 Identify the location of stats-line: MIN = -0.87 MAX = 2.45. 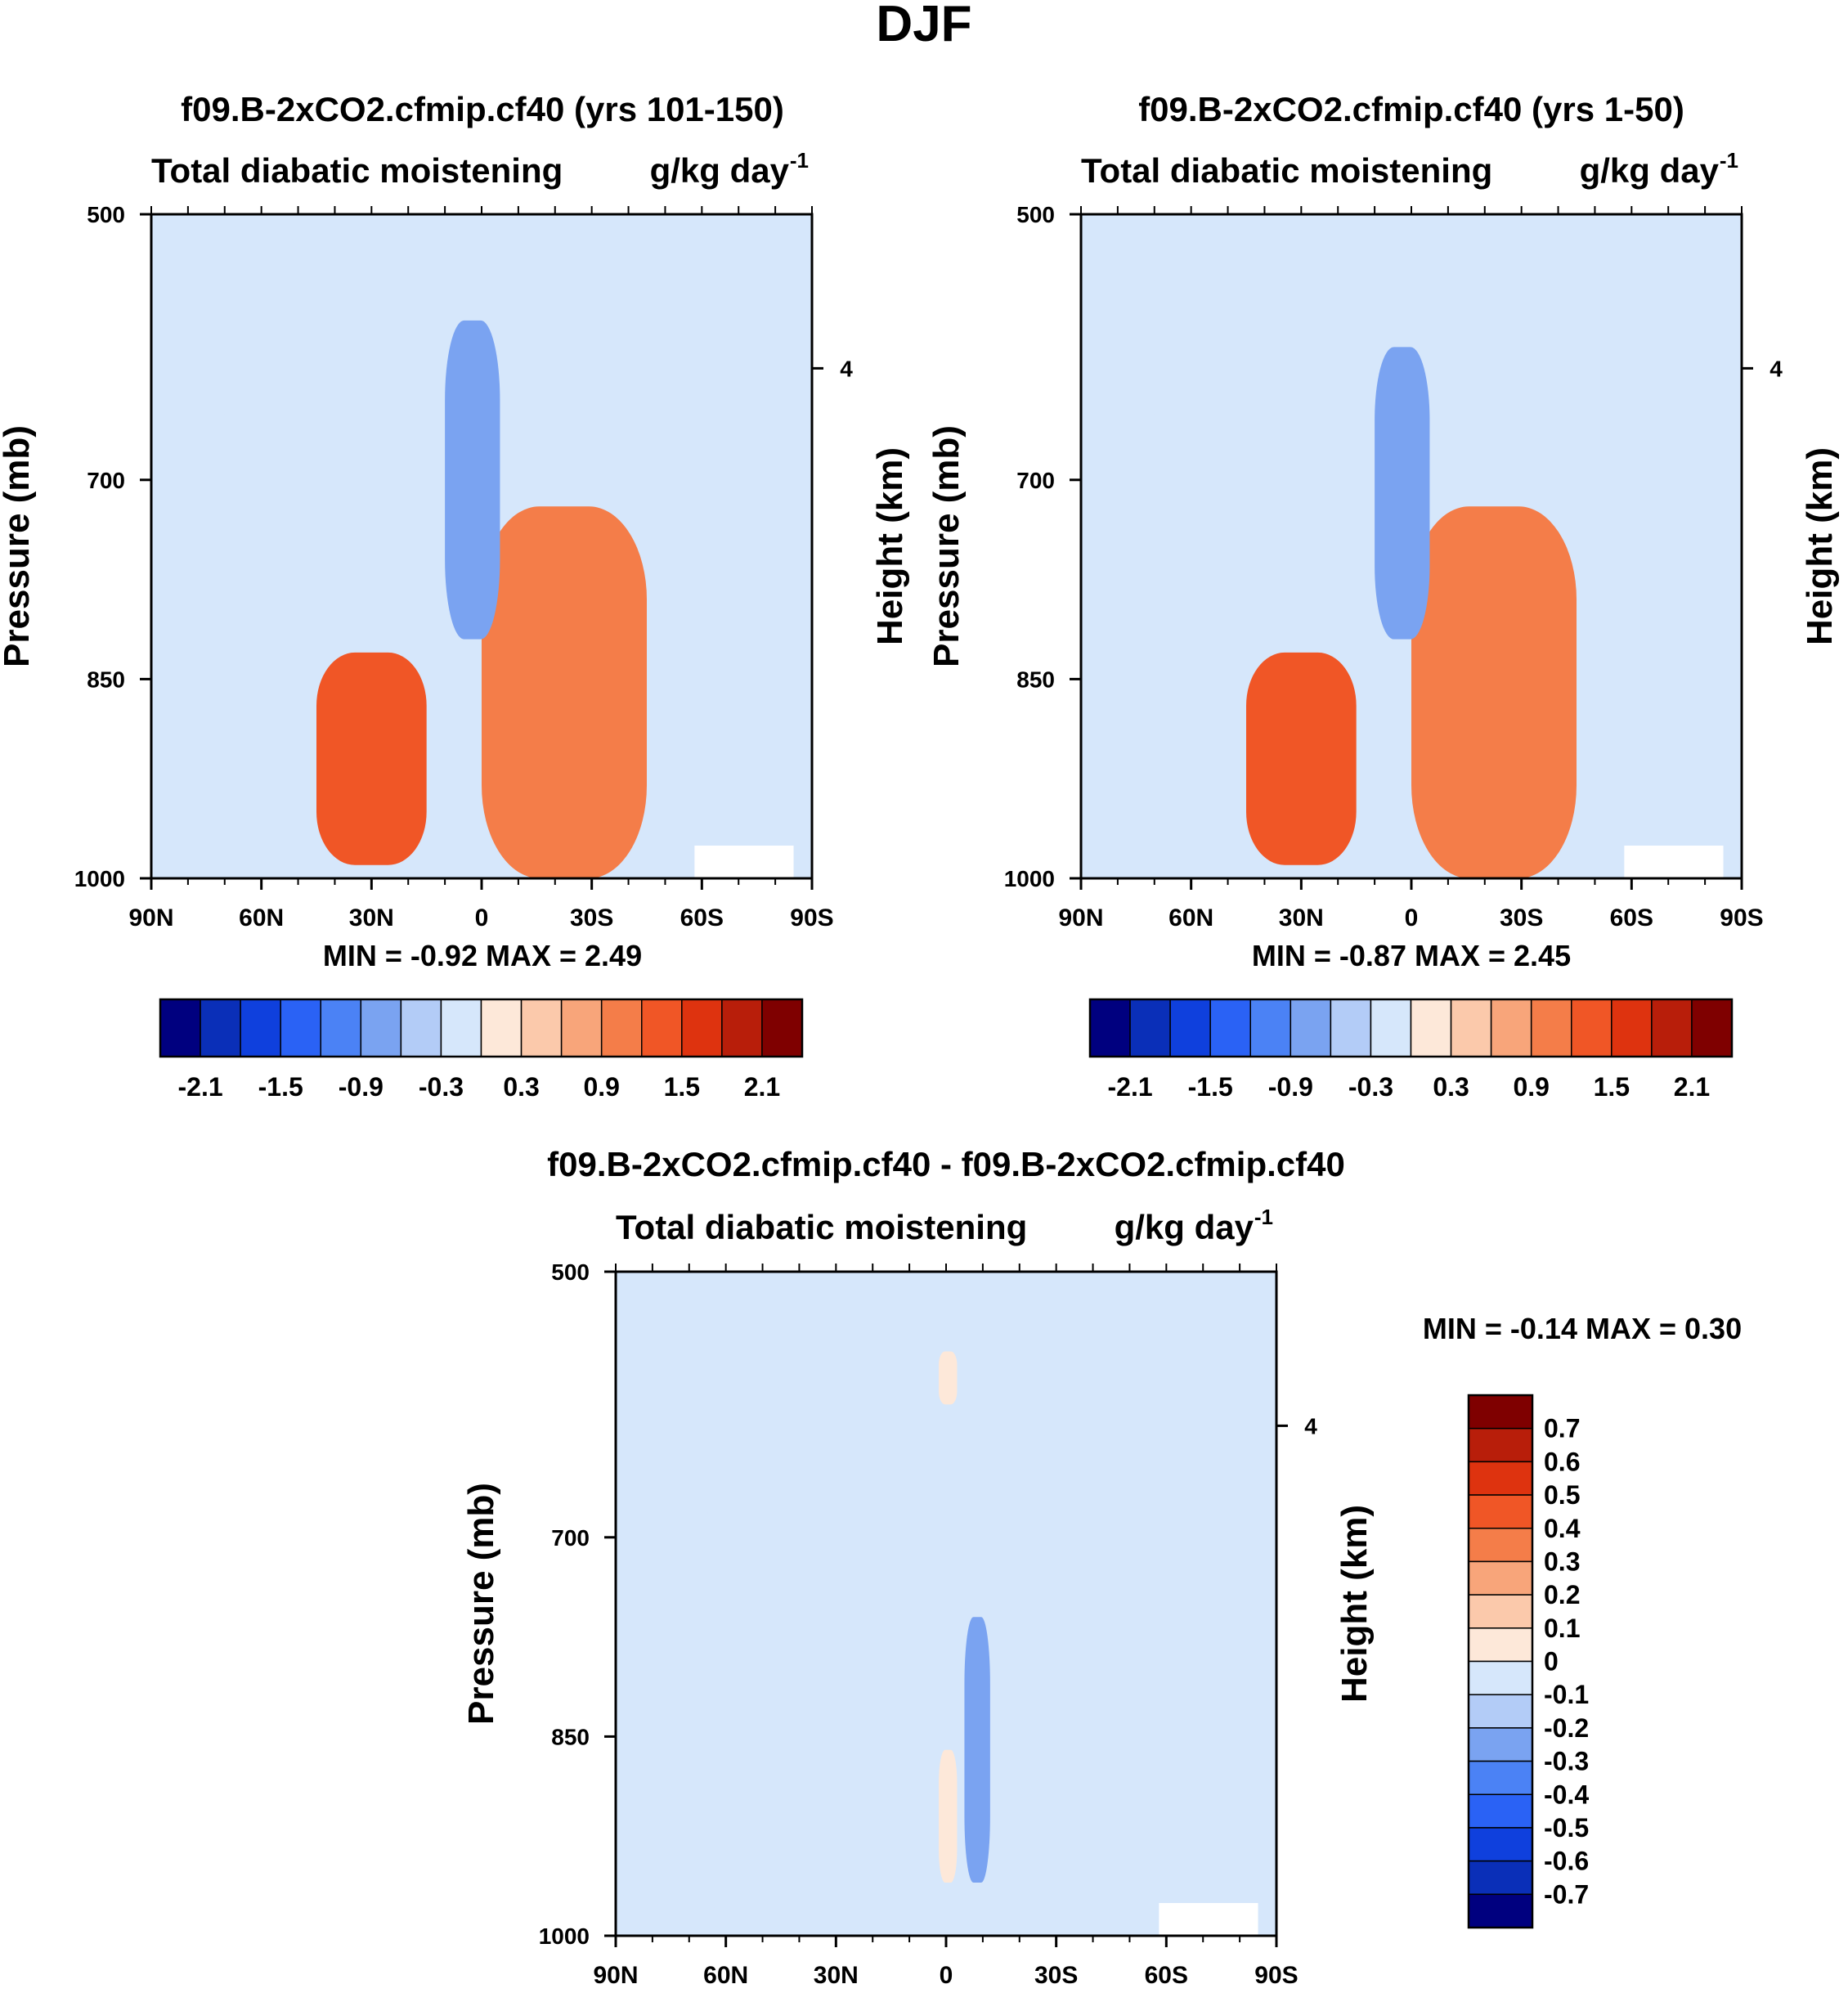
(1411, 955).